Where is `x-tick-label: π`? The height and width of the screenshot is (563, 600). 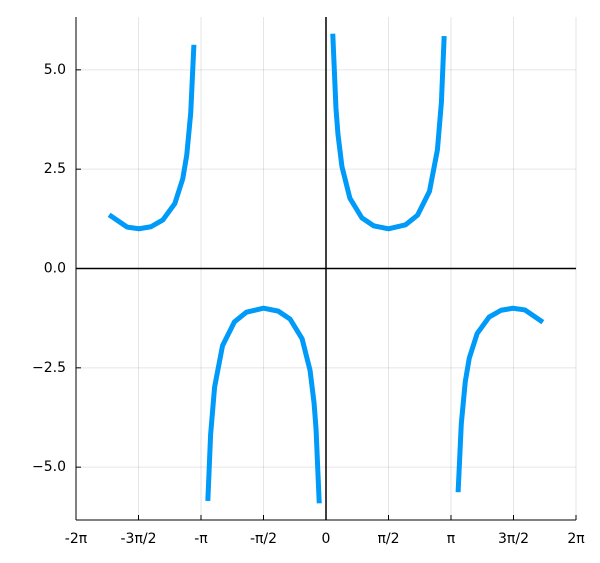 x-tick-label: π is located at coordinates (451, 539).